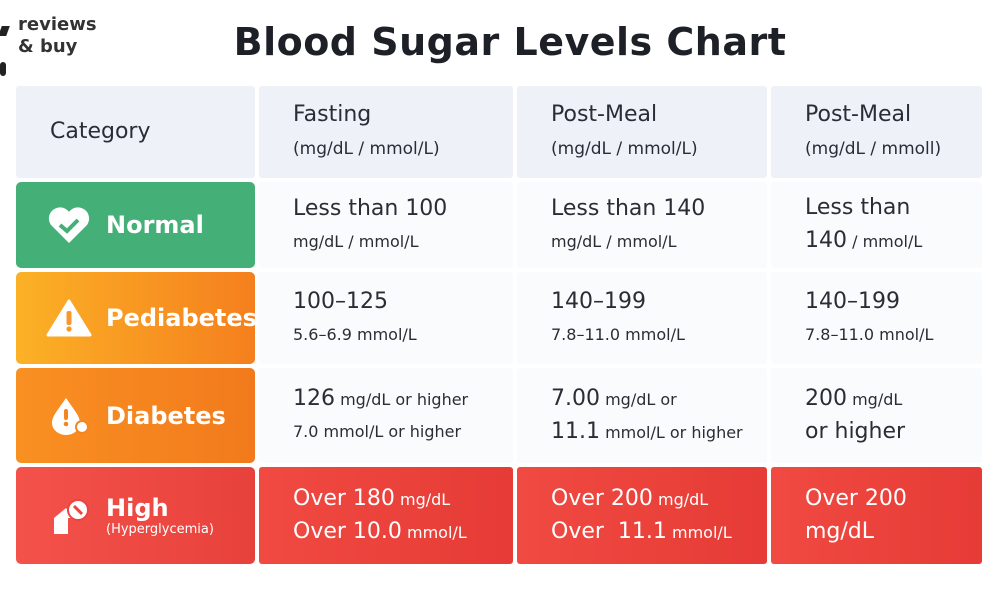 This screenshot has height=600, width=1000. Describe the element at coordinates (100, 131) in the screenshot. I see `header-title: Category` at that location.